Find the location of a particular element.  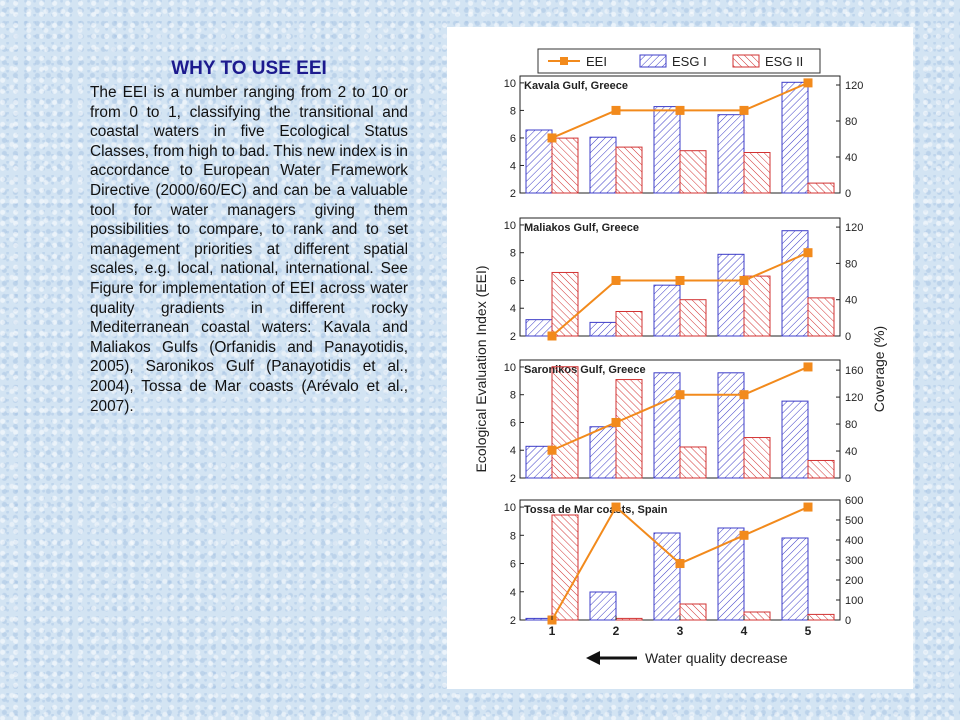

legend-box is located at coordinates (679, 61).